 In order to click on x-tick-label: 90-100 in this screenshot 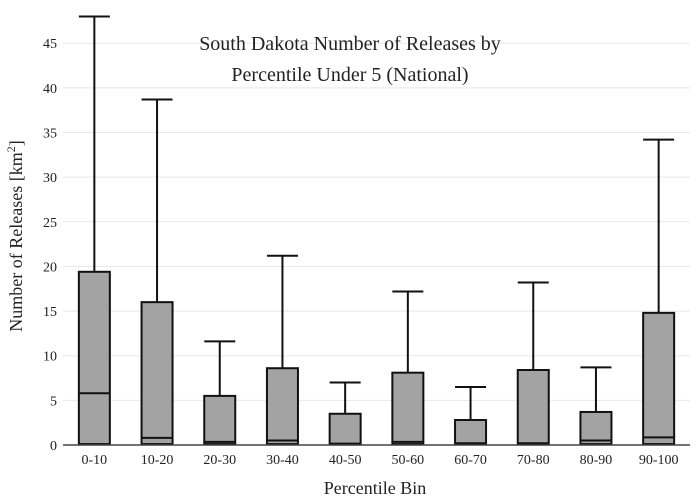, I will do `click(659, 460)`.